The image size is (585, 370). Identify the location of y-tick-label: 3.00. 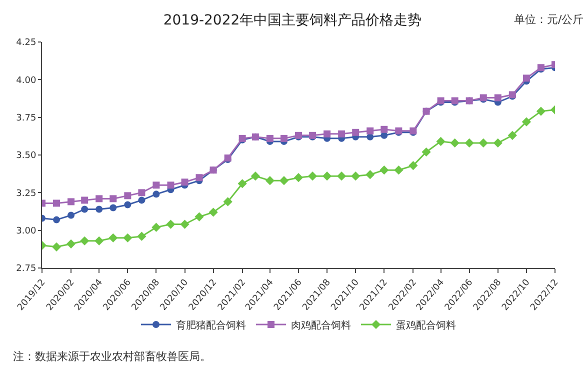
(26, 231).